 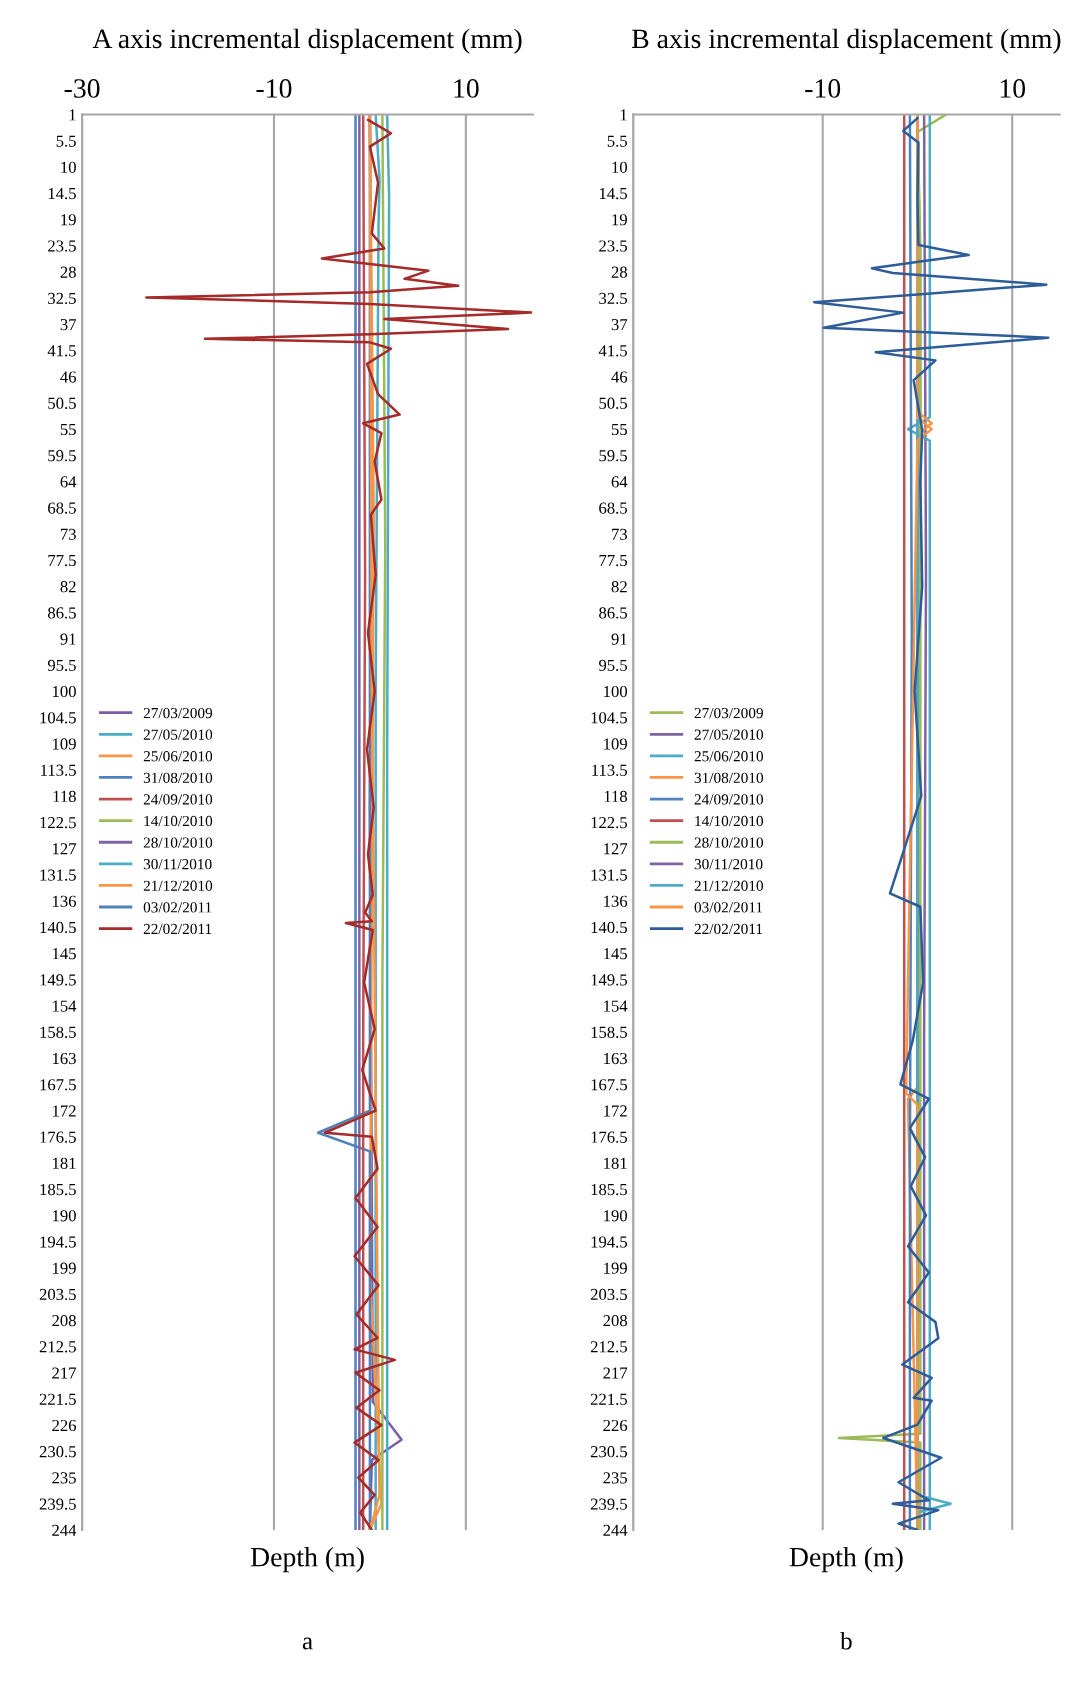 I want to click on legend-label: 24/09/2010, so click(x=178, y=799).